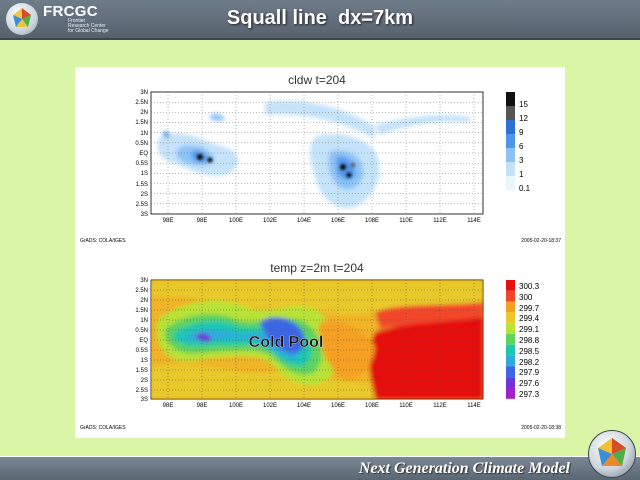  Describe the element at coordinates (103, 241) in the screenshot. I see `top-plot-credit: GrADS: COLA/IGES` at that location.